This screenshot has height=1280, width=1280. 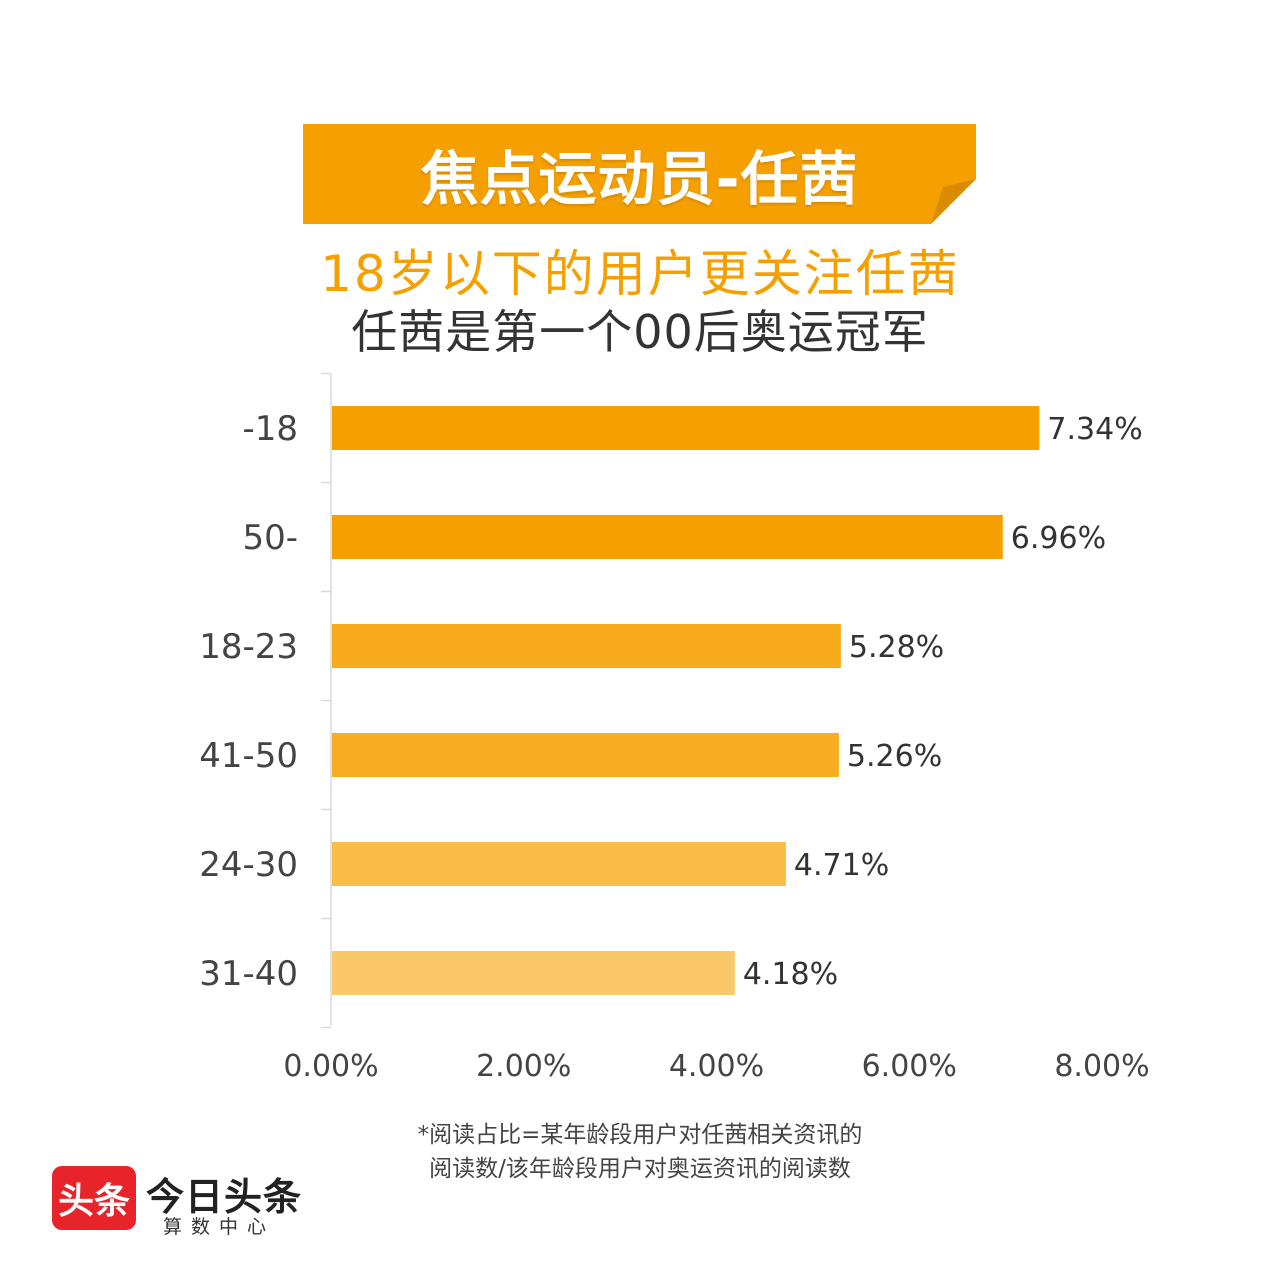 I want to click on chart-subtitle-secondary: 任茜是第一个00后奥运冠军, so click(x=640, y=332).